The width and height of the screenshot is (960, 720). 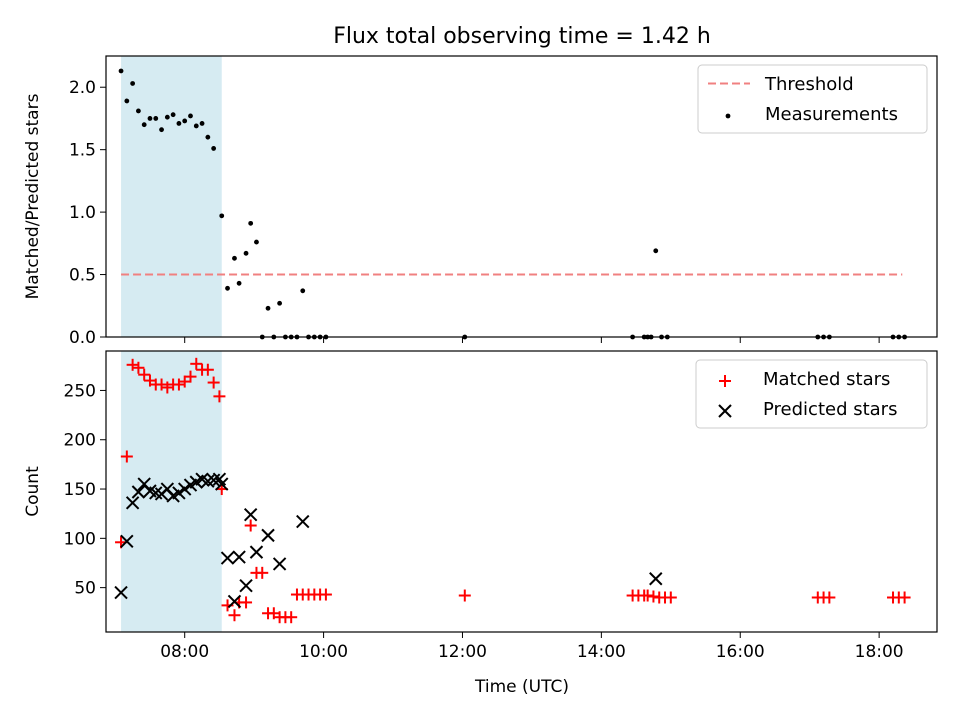 I want to click on legend-predicted-marker, so click(x=725, y=411).